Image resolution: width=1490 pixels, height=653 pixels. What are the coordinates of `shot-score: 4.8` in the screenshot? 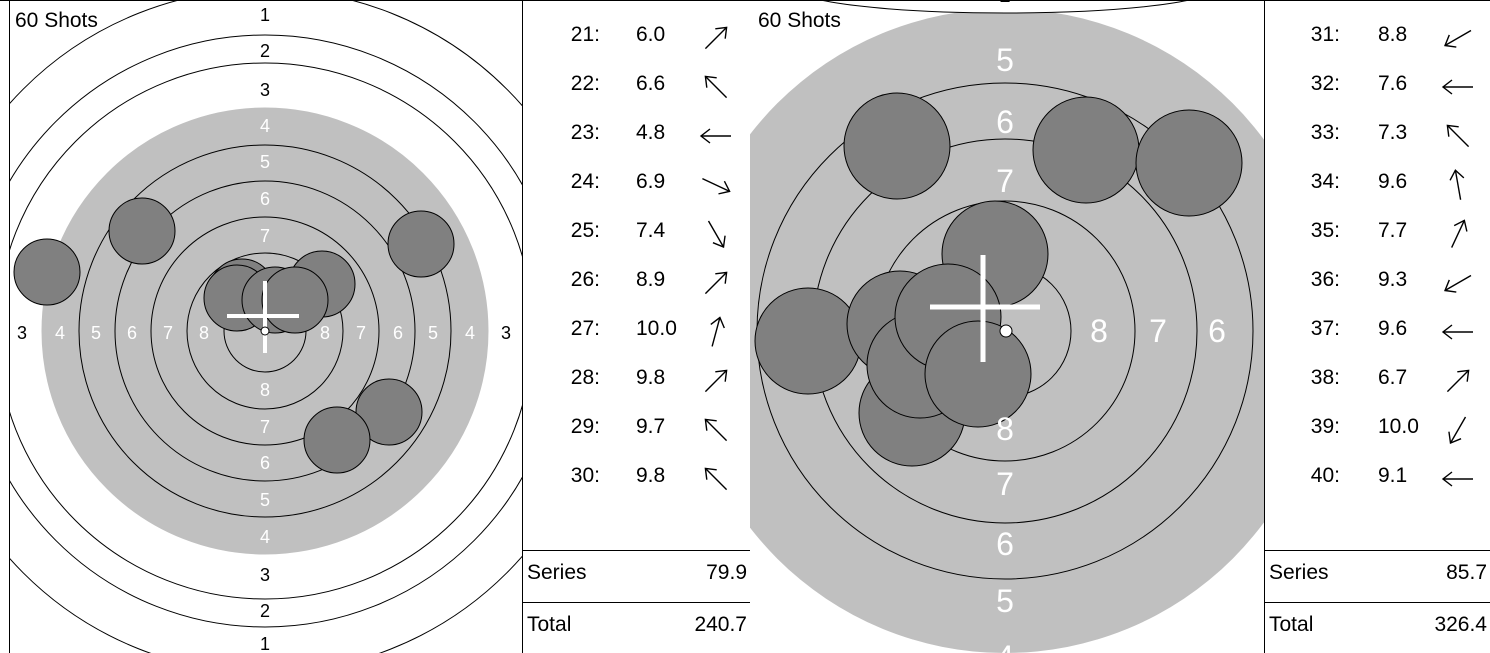 It's located at (651, 132).